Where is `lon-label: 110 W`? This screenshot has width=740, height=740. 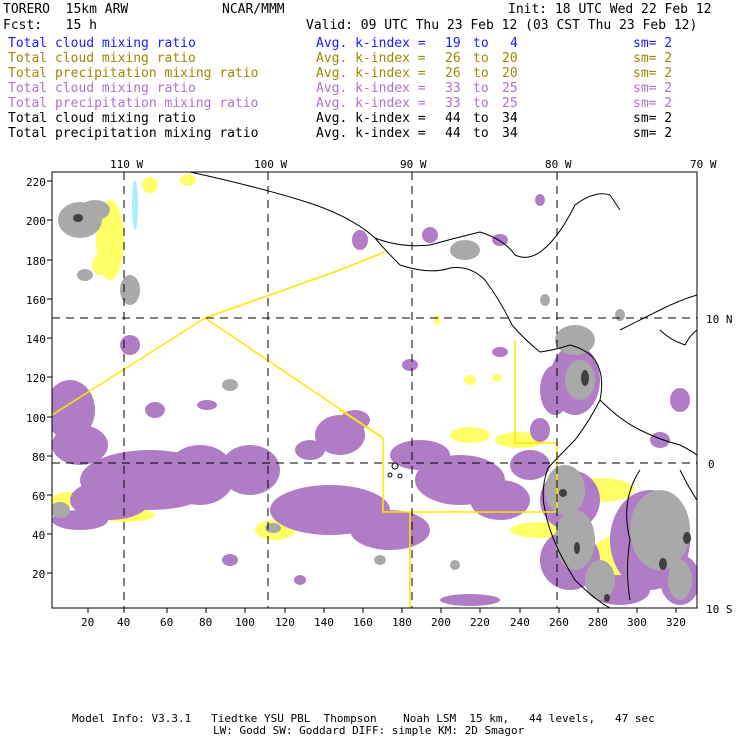
lon-label: 110 W is located at coordinates (127, 164).